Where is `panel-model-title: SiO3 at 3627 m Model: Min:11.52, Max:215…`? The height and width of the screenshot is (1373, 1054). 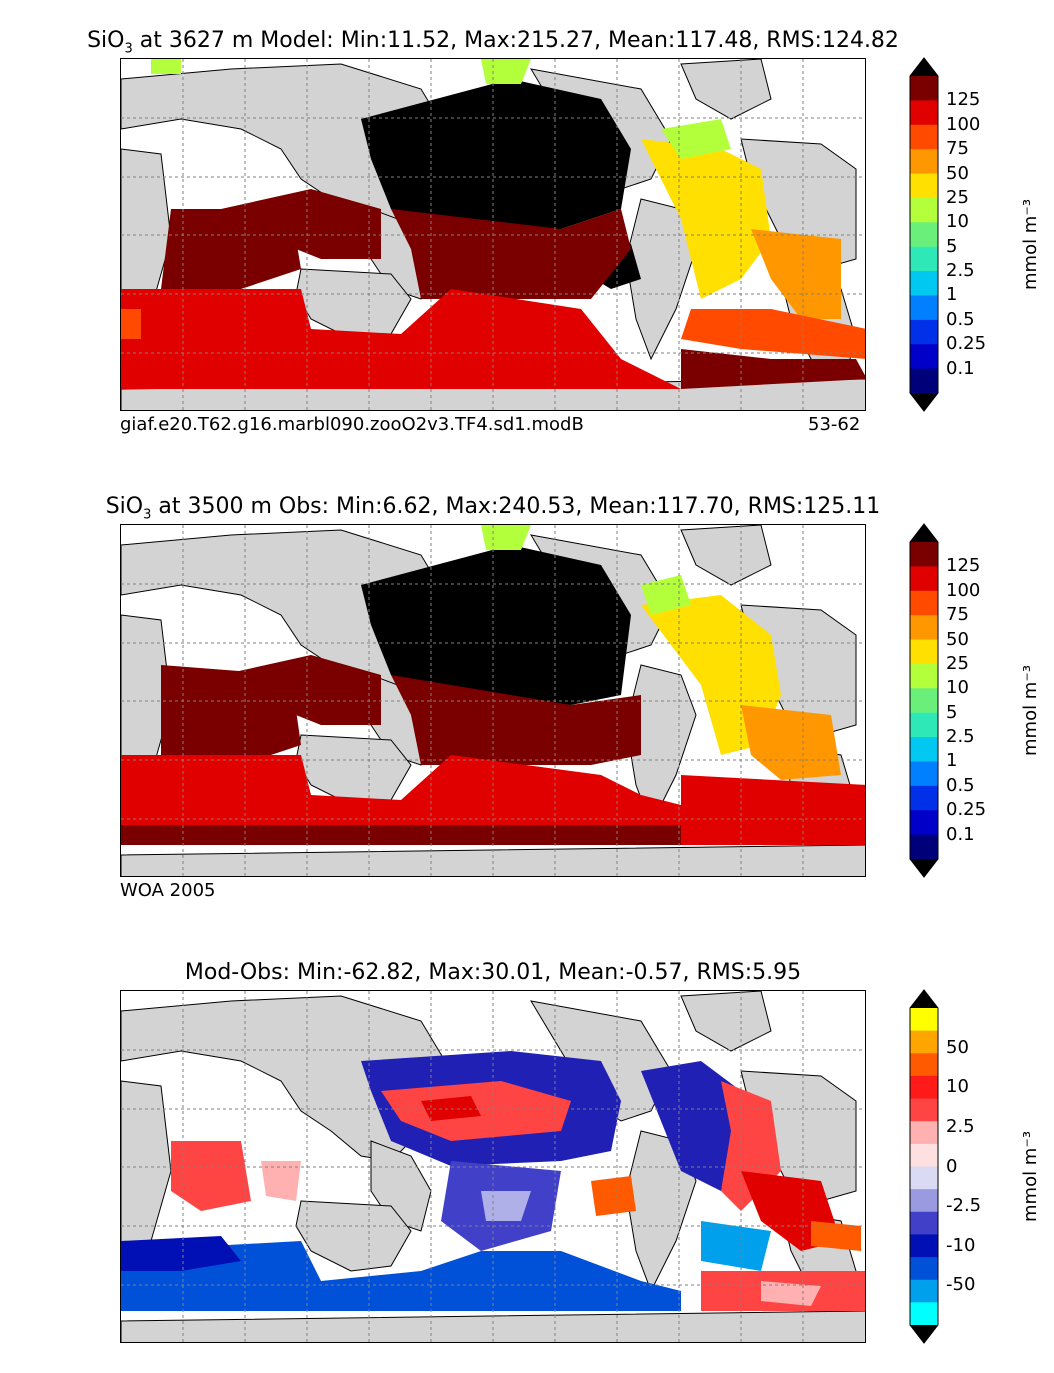 panel-model-title: SiO3 at 3627 m Model: Min:11.52, Max:215… is located at coordinates (493, 42).